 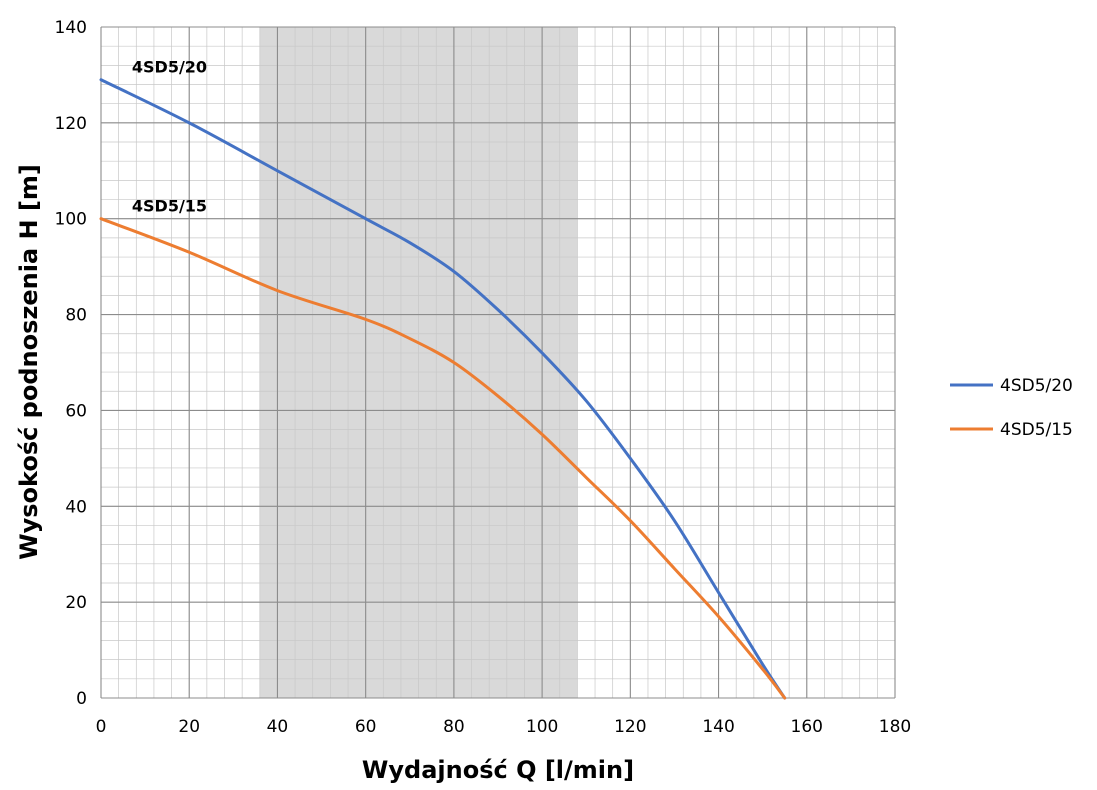 What do you see at coordinates (454, 727) in the screenshot?
I see `x-tick-label: 80` at bounding box center [454, 727].